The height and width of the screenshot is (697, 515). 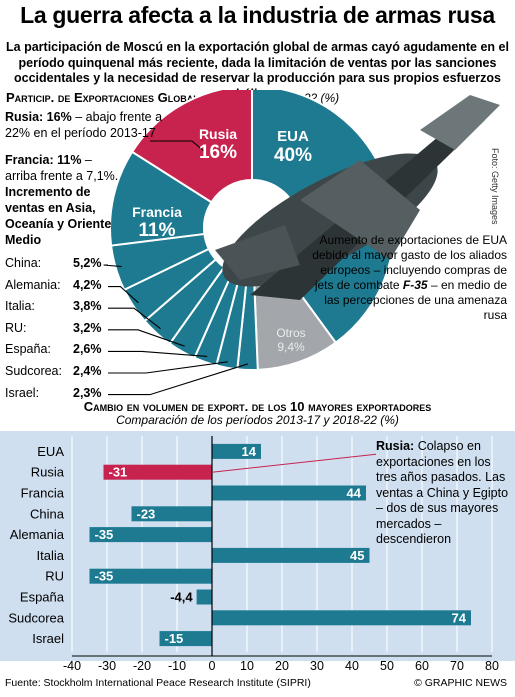 What do you see at coordinates (415, 285) in the screenshot?
I see `usa-note-jet: F-35` at bounding box center [415, 285].